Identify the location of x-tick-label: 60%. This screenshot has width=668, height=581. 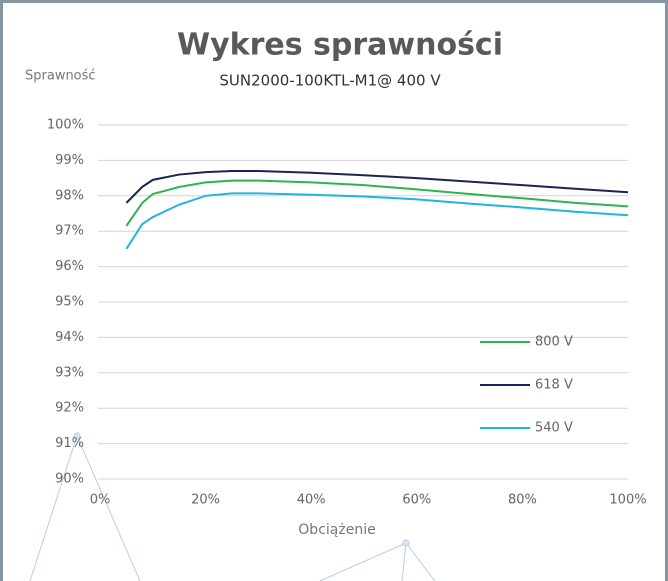
(416, 500).